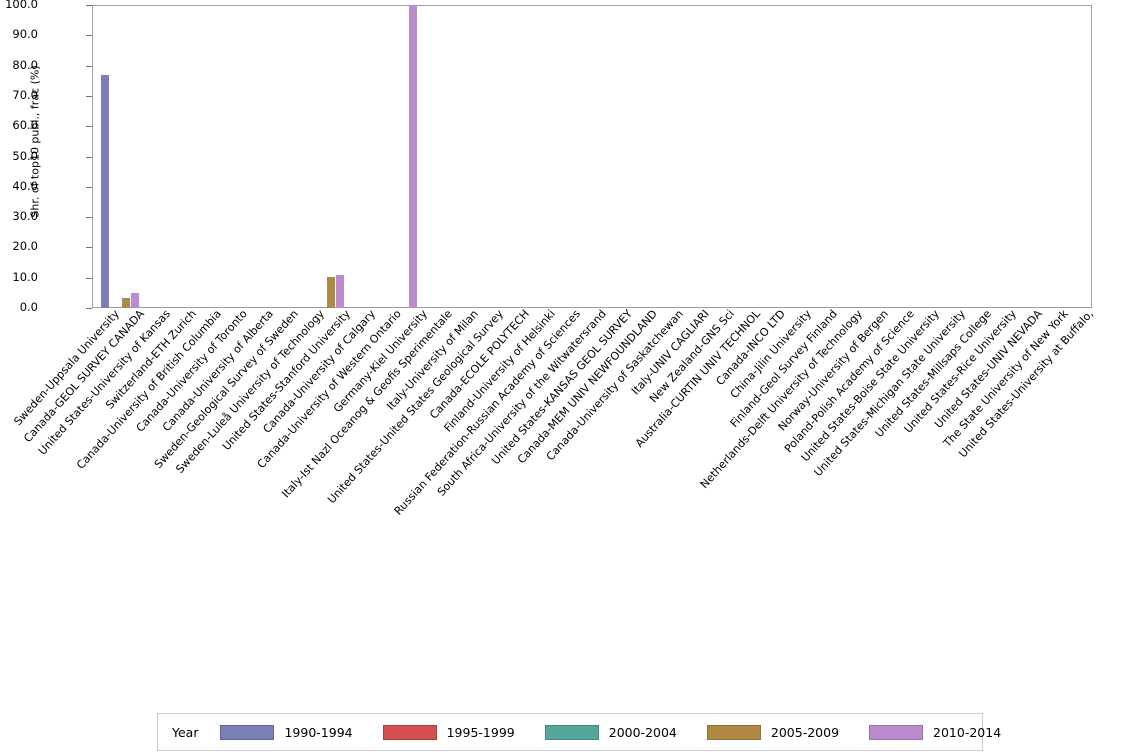  I want to click on legend-label: 2000-2004, so click(642, 732).